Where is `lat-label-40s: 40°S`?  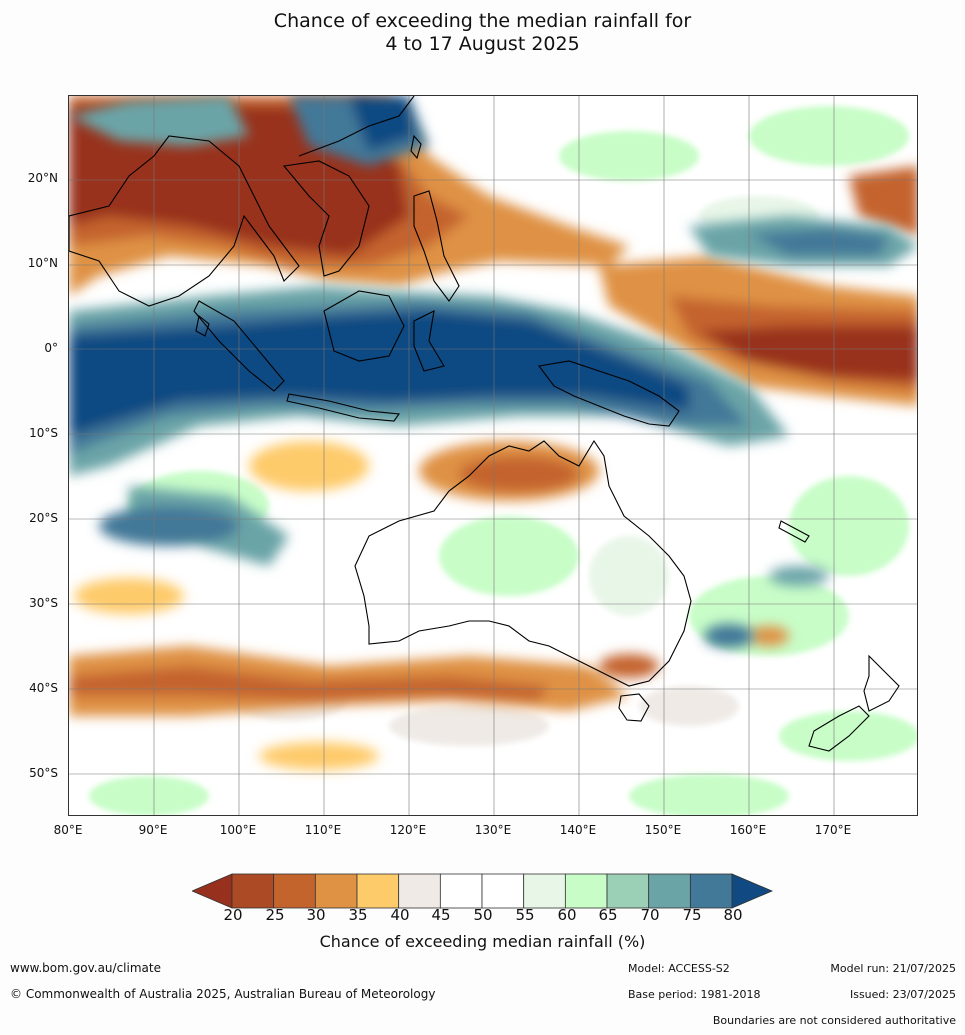
lat-label-40s: 40°S is located at coordinates (43, 688).